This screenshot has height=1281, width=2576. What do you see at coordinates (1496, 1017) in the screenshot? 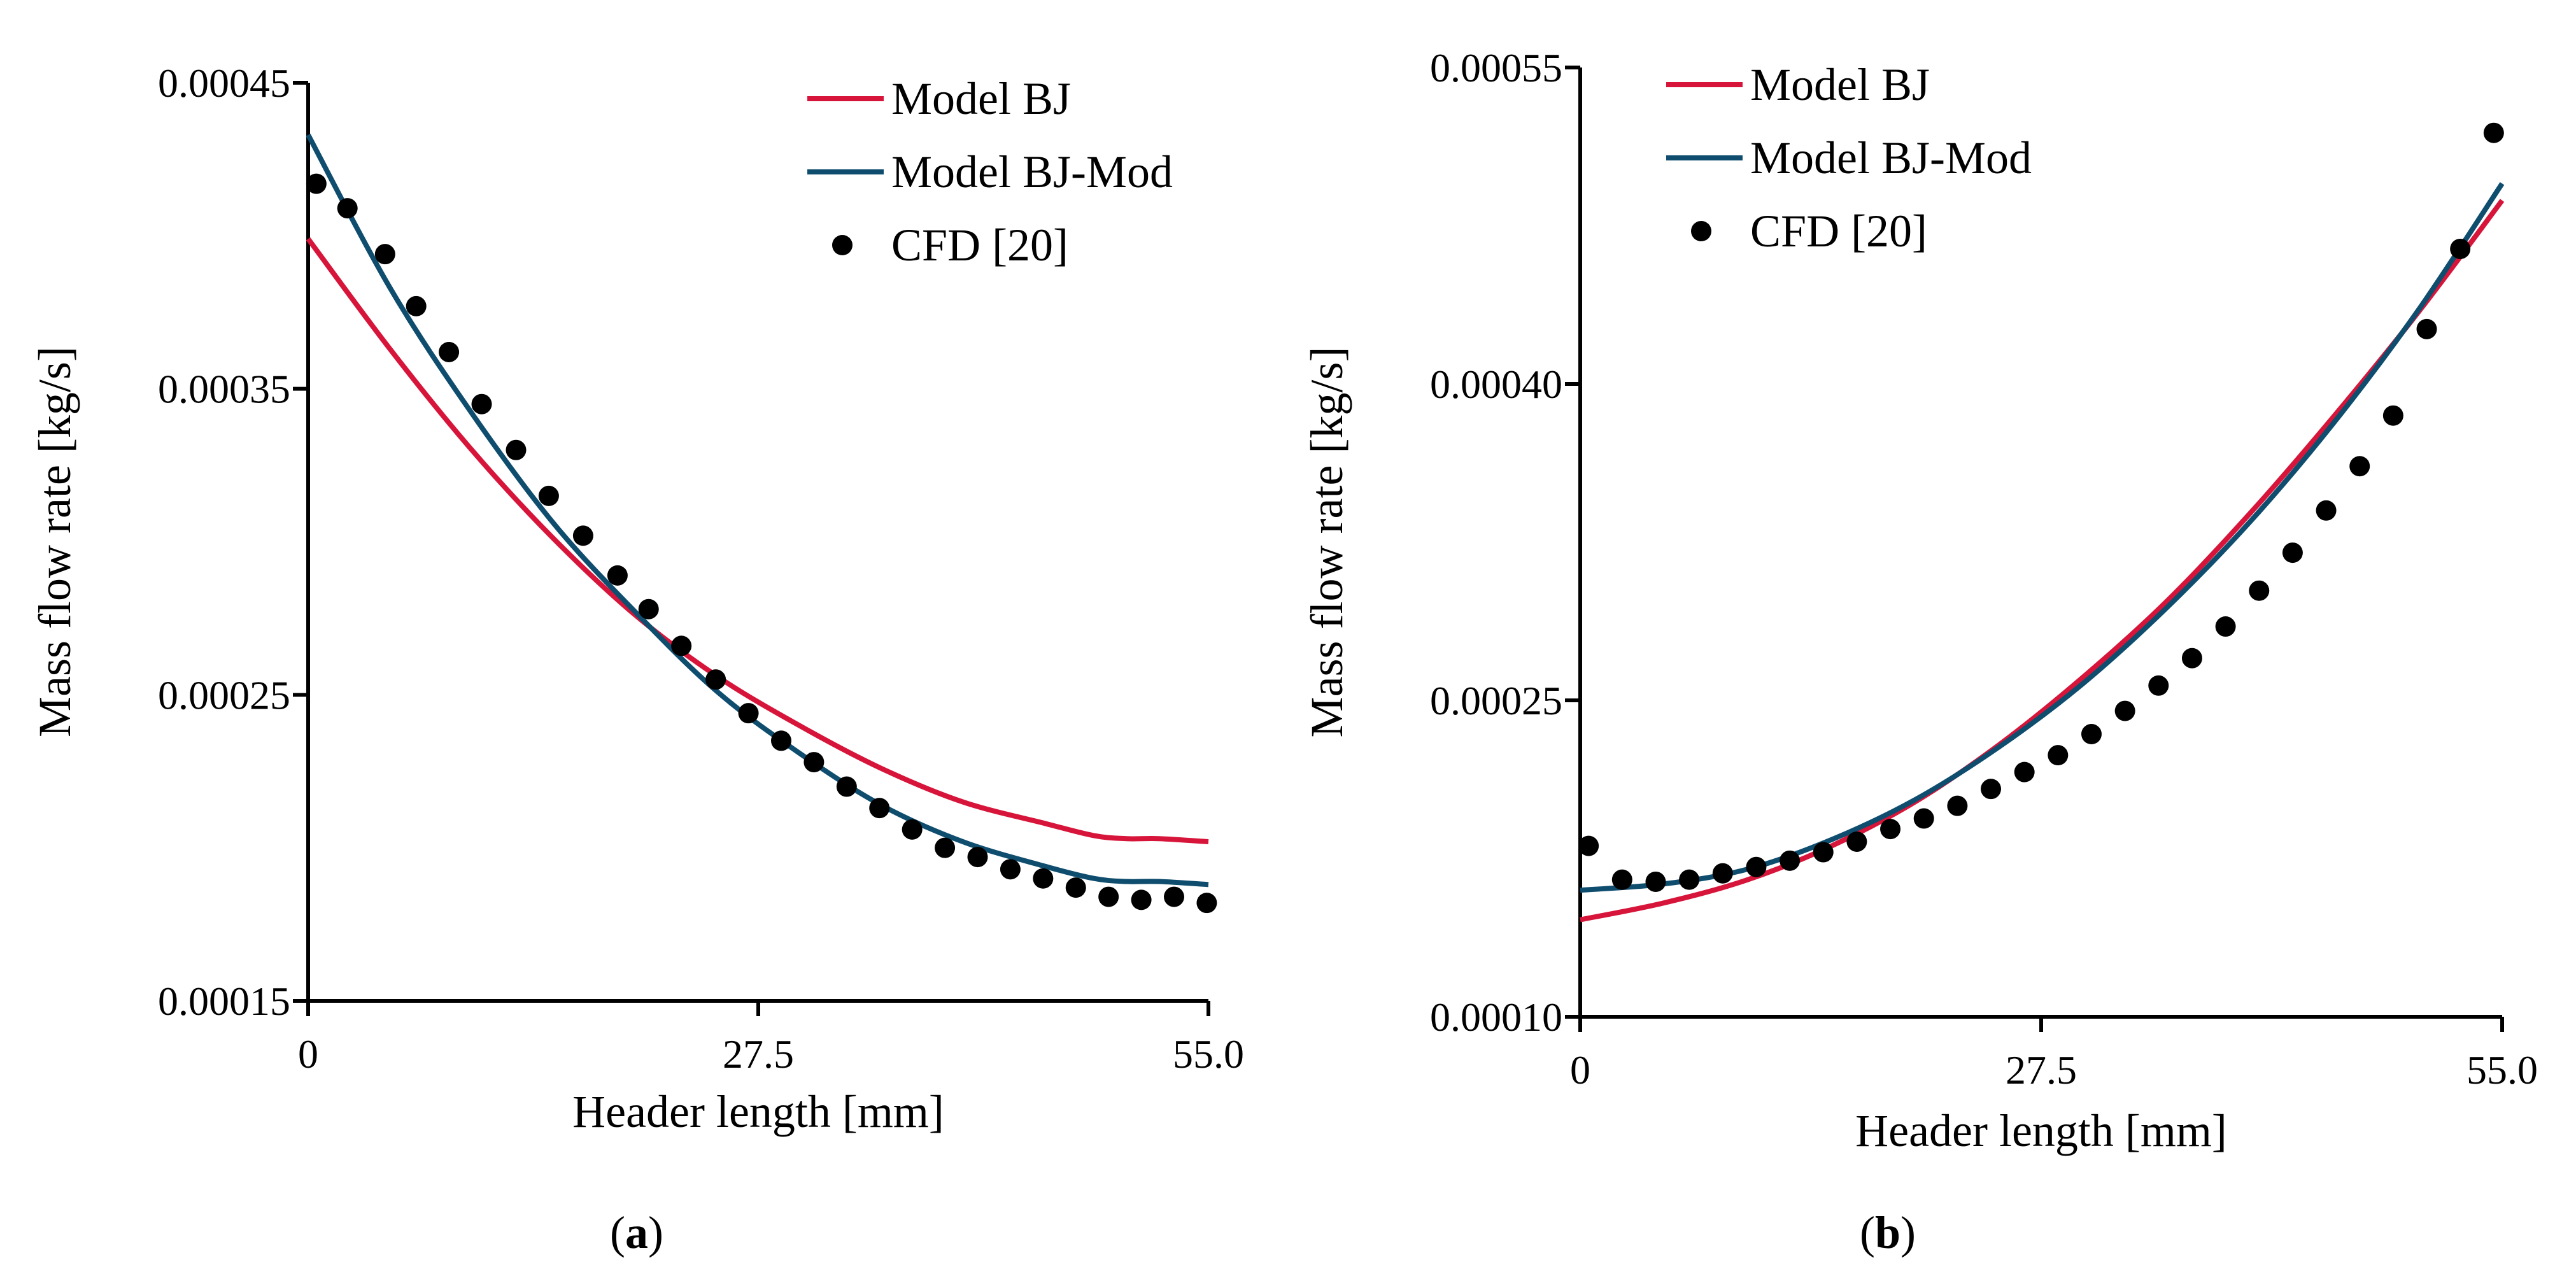
I see `y-tick-label: 0.00010` at bounding box center [1496, 1017].